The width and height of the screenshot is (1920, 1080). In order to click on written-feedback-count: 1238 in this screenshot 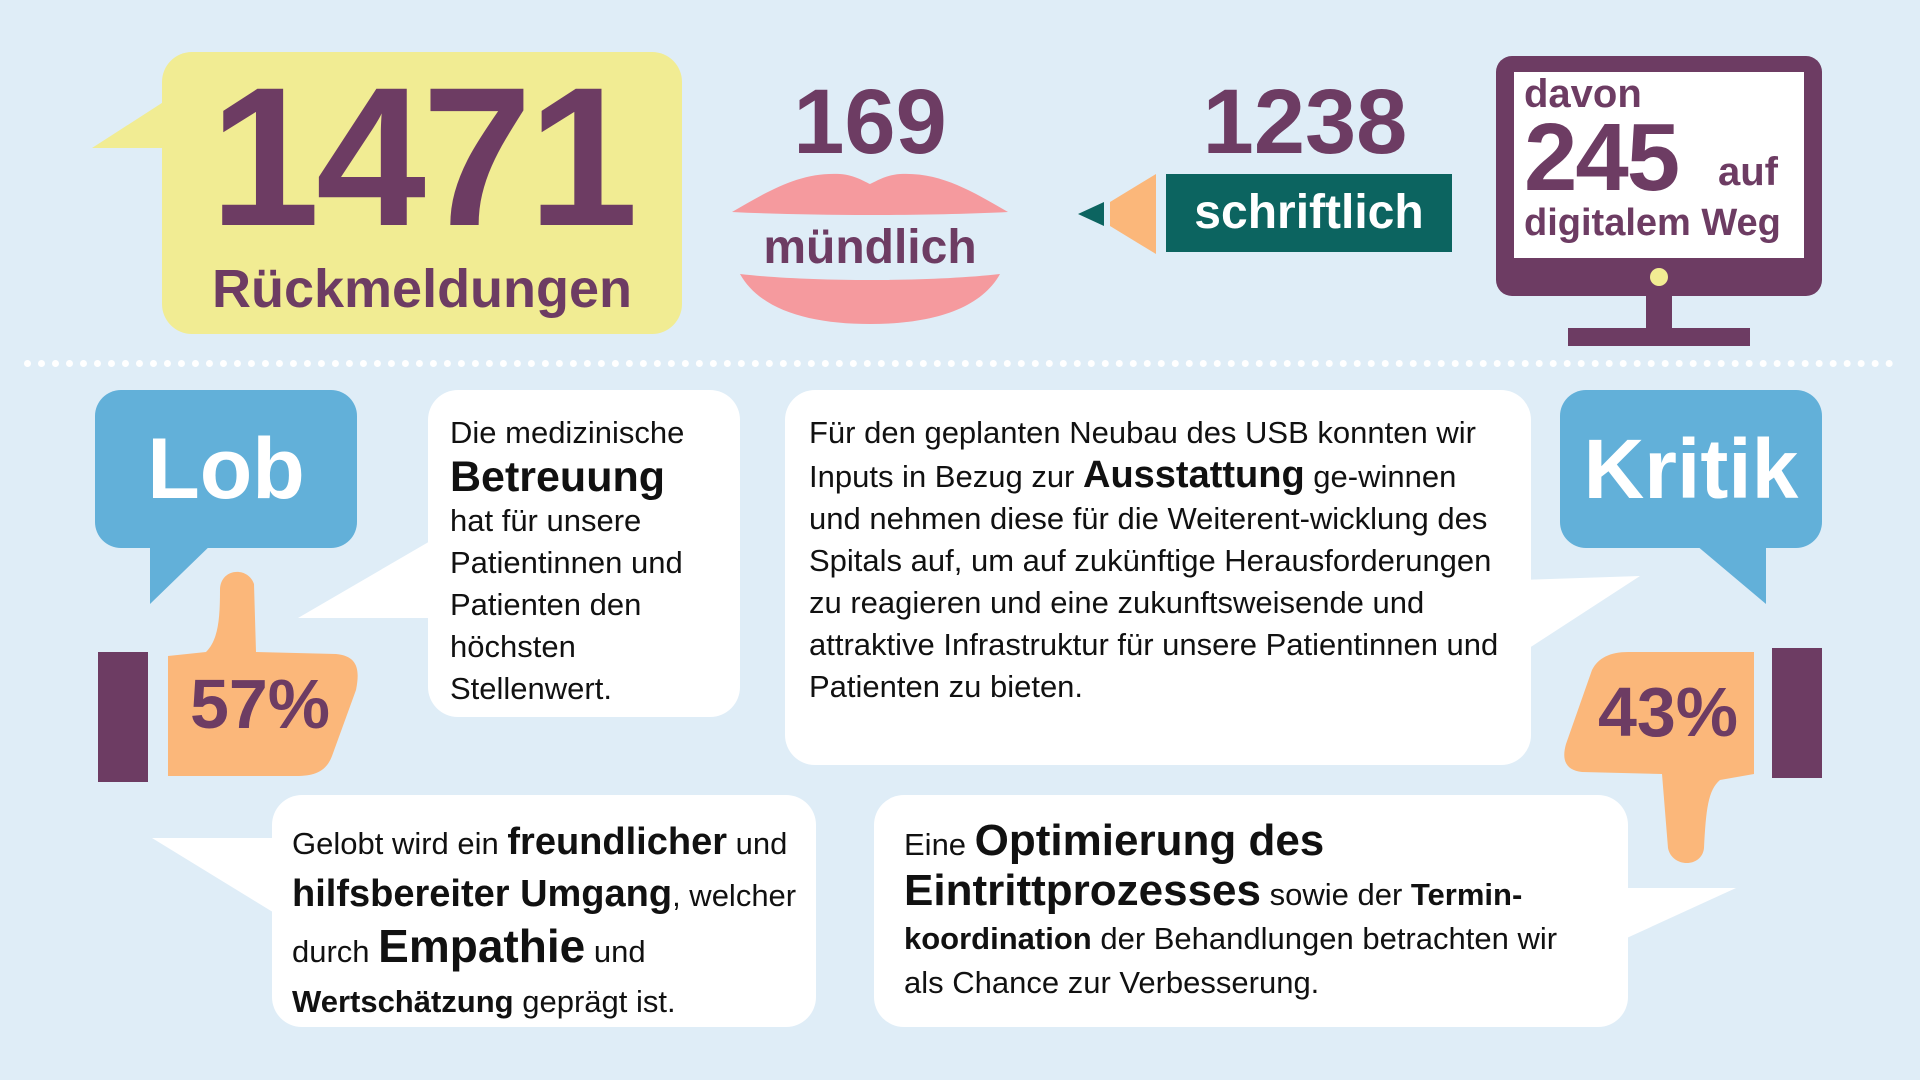, I will do `click(1305, 122)`.